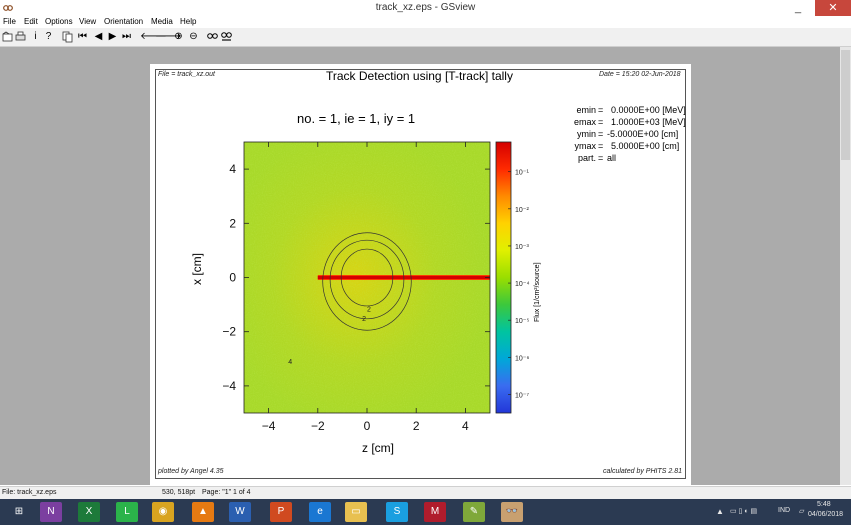 Image resolution: width=851 pixels, height=525 pixels. What do you see at coordinates (522, 395) in the screenshot?
I see `colorbar-tick-label: 10⁻⁷` at bounding box center [522, 395].